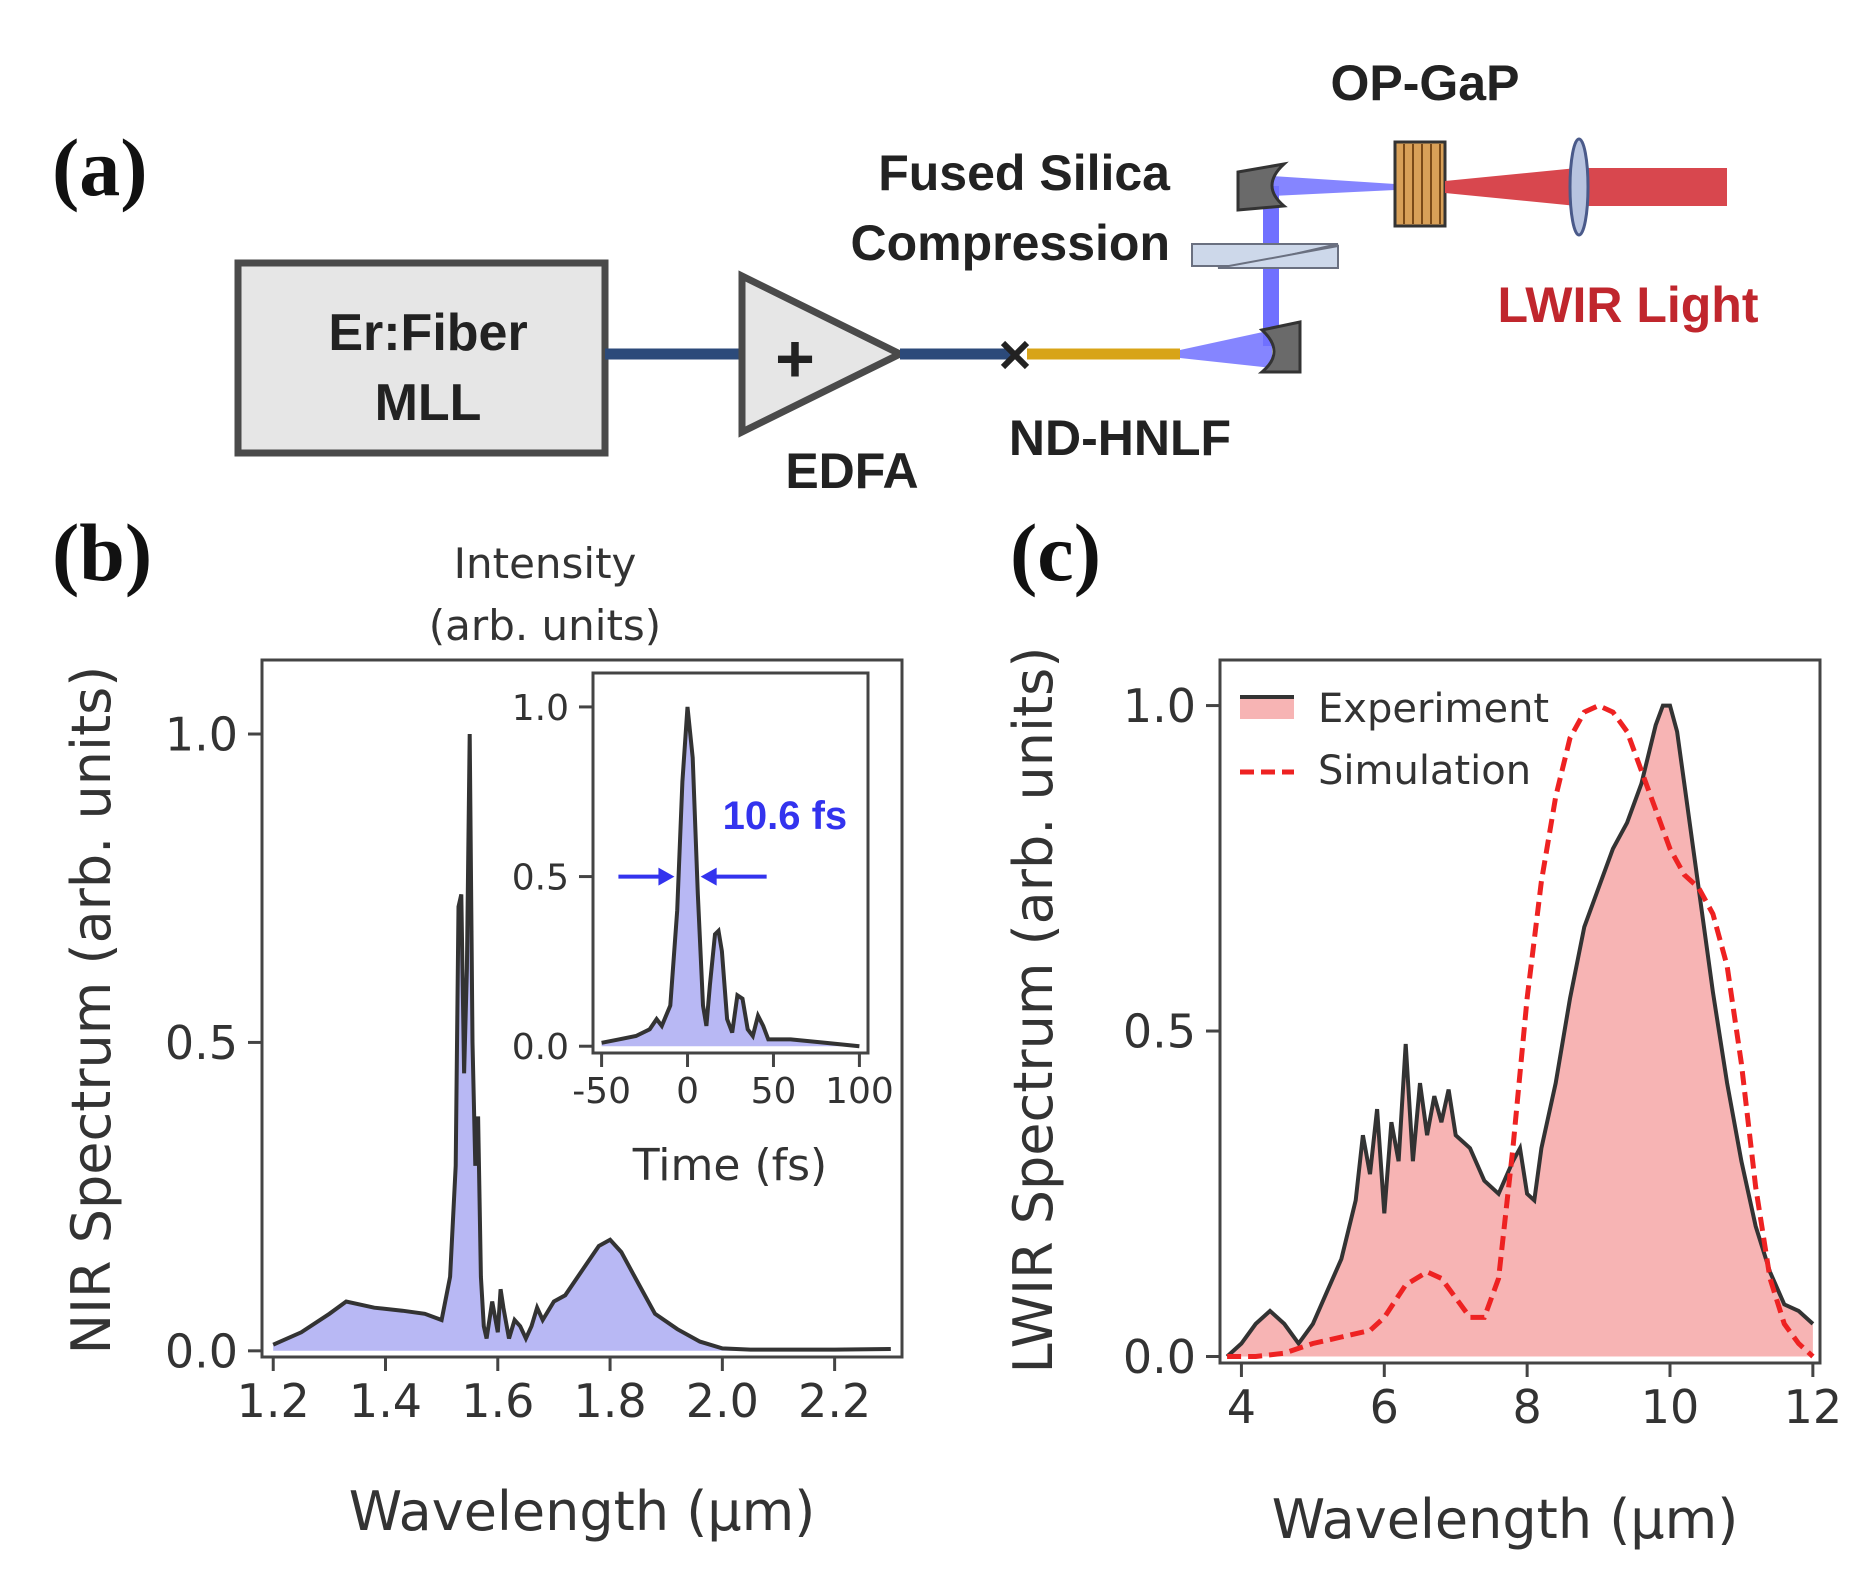 The image size is (1875, 1581). I want to click on chart-c-x-tick-label: 6, so click(1384, 1407).